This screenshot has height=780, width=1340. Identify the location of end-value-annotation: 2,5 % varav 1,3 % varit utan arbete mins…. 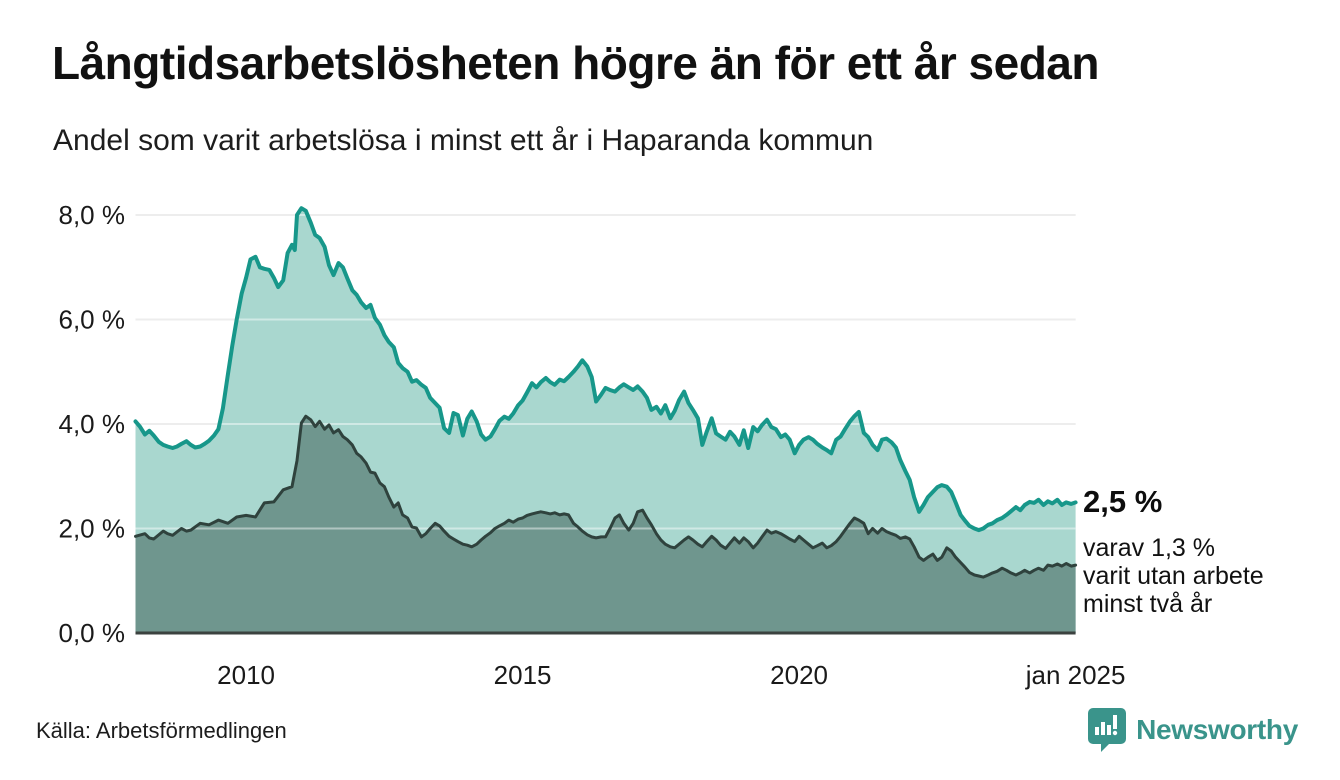
(1198, 551).